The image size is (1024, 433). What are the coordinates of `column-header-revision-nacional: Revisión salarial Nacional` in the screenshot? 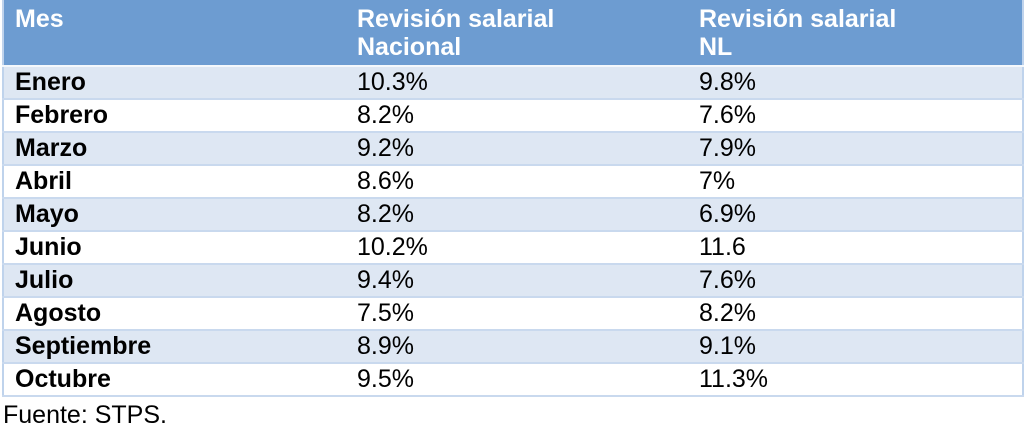 It's located at (517, 33).